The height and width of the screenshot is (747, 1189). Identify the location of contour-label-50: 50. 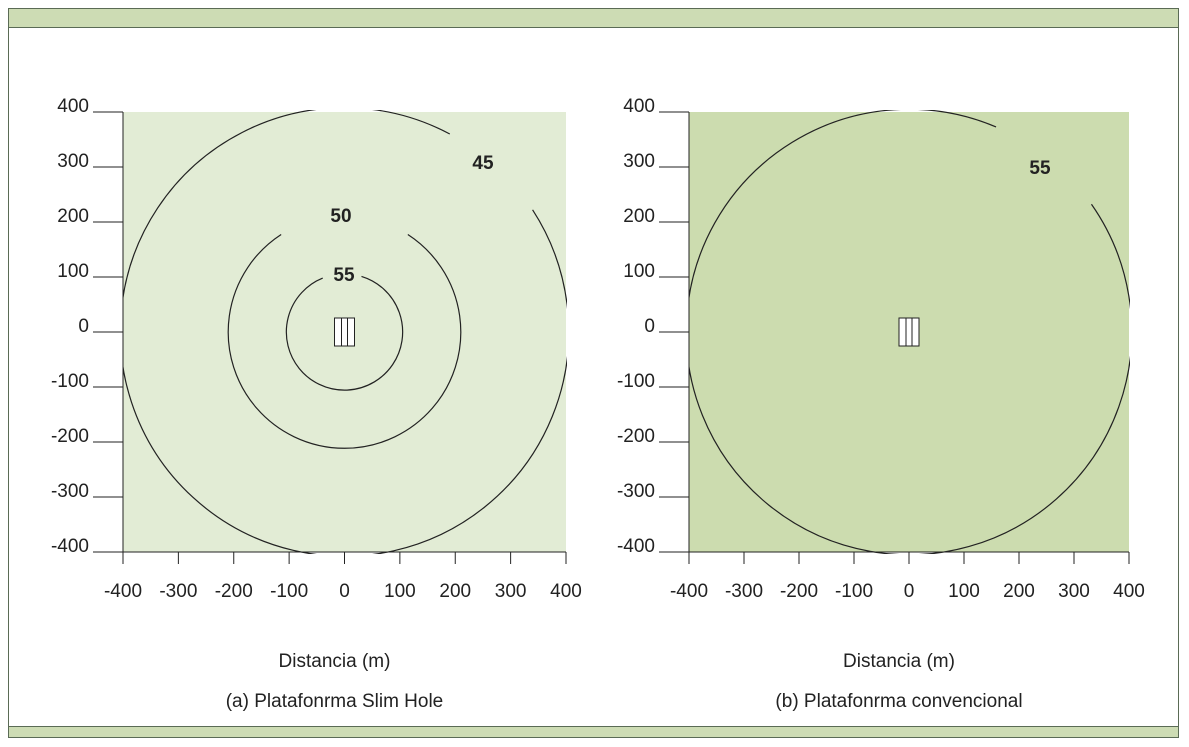
(340, 216).